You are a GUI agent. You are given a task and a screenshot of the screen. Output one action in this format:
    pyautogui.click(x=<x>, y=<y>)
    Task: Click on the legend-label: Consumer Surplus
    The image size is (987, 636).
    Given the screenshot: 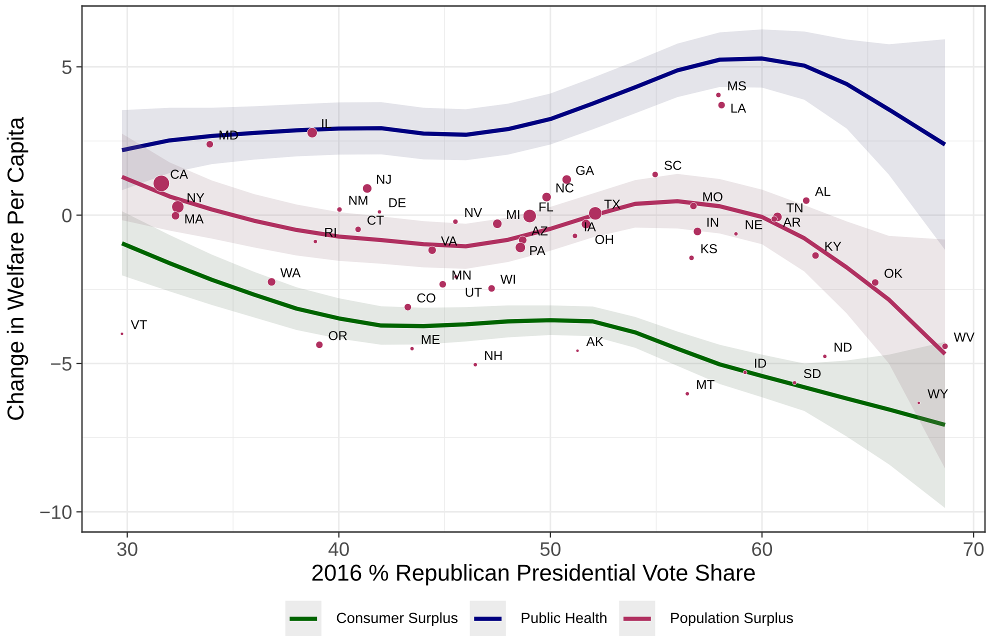 What is the action you would take?
    pyautogui.click(x=397, y=619)
    